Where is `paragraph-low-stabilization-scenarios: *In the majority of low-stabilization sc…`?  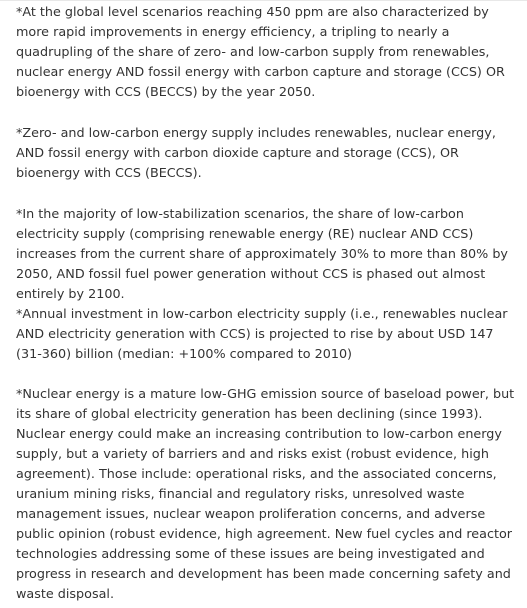
paragraph-low-stabilization-scenarios: *In the majority of low-stabilization sc… is located at coordinates (262, 254).